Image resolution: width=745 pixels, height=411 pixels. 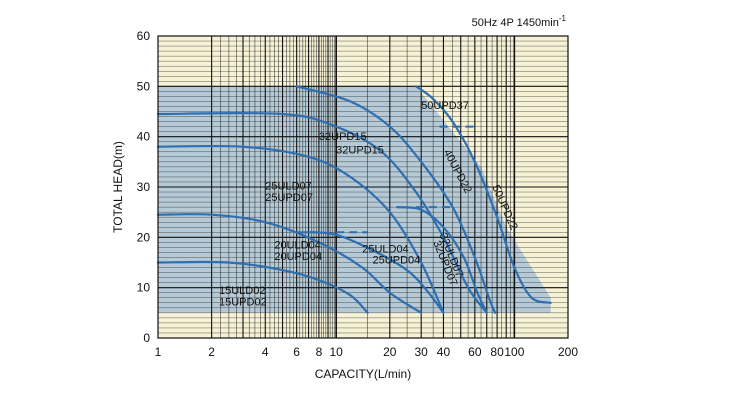 I want to click on x-tick-label: 200, so click(x=568, y=352).